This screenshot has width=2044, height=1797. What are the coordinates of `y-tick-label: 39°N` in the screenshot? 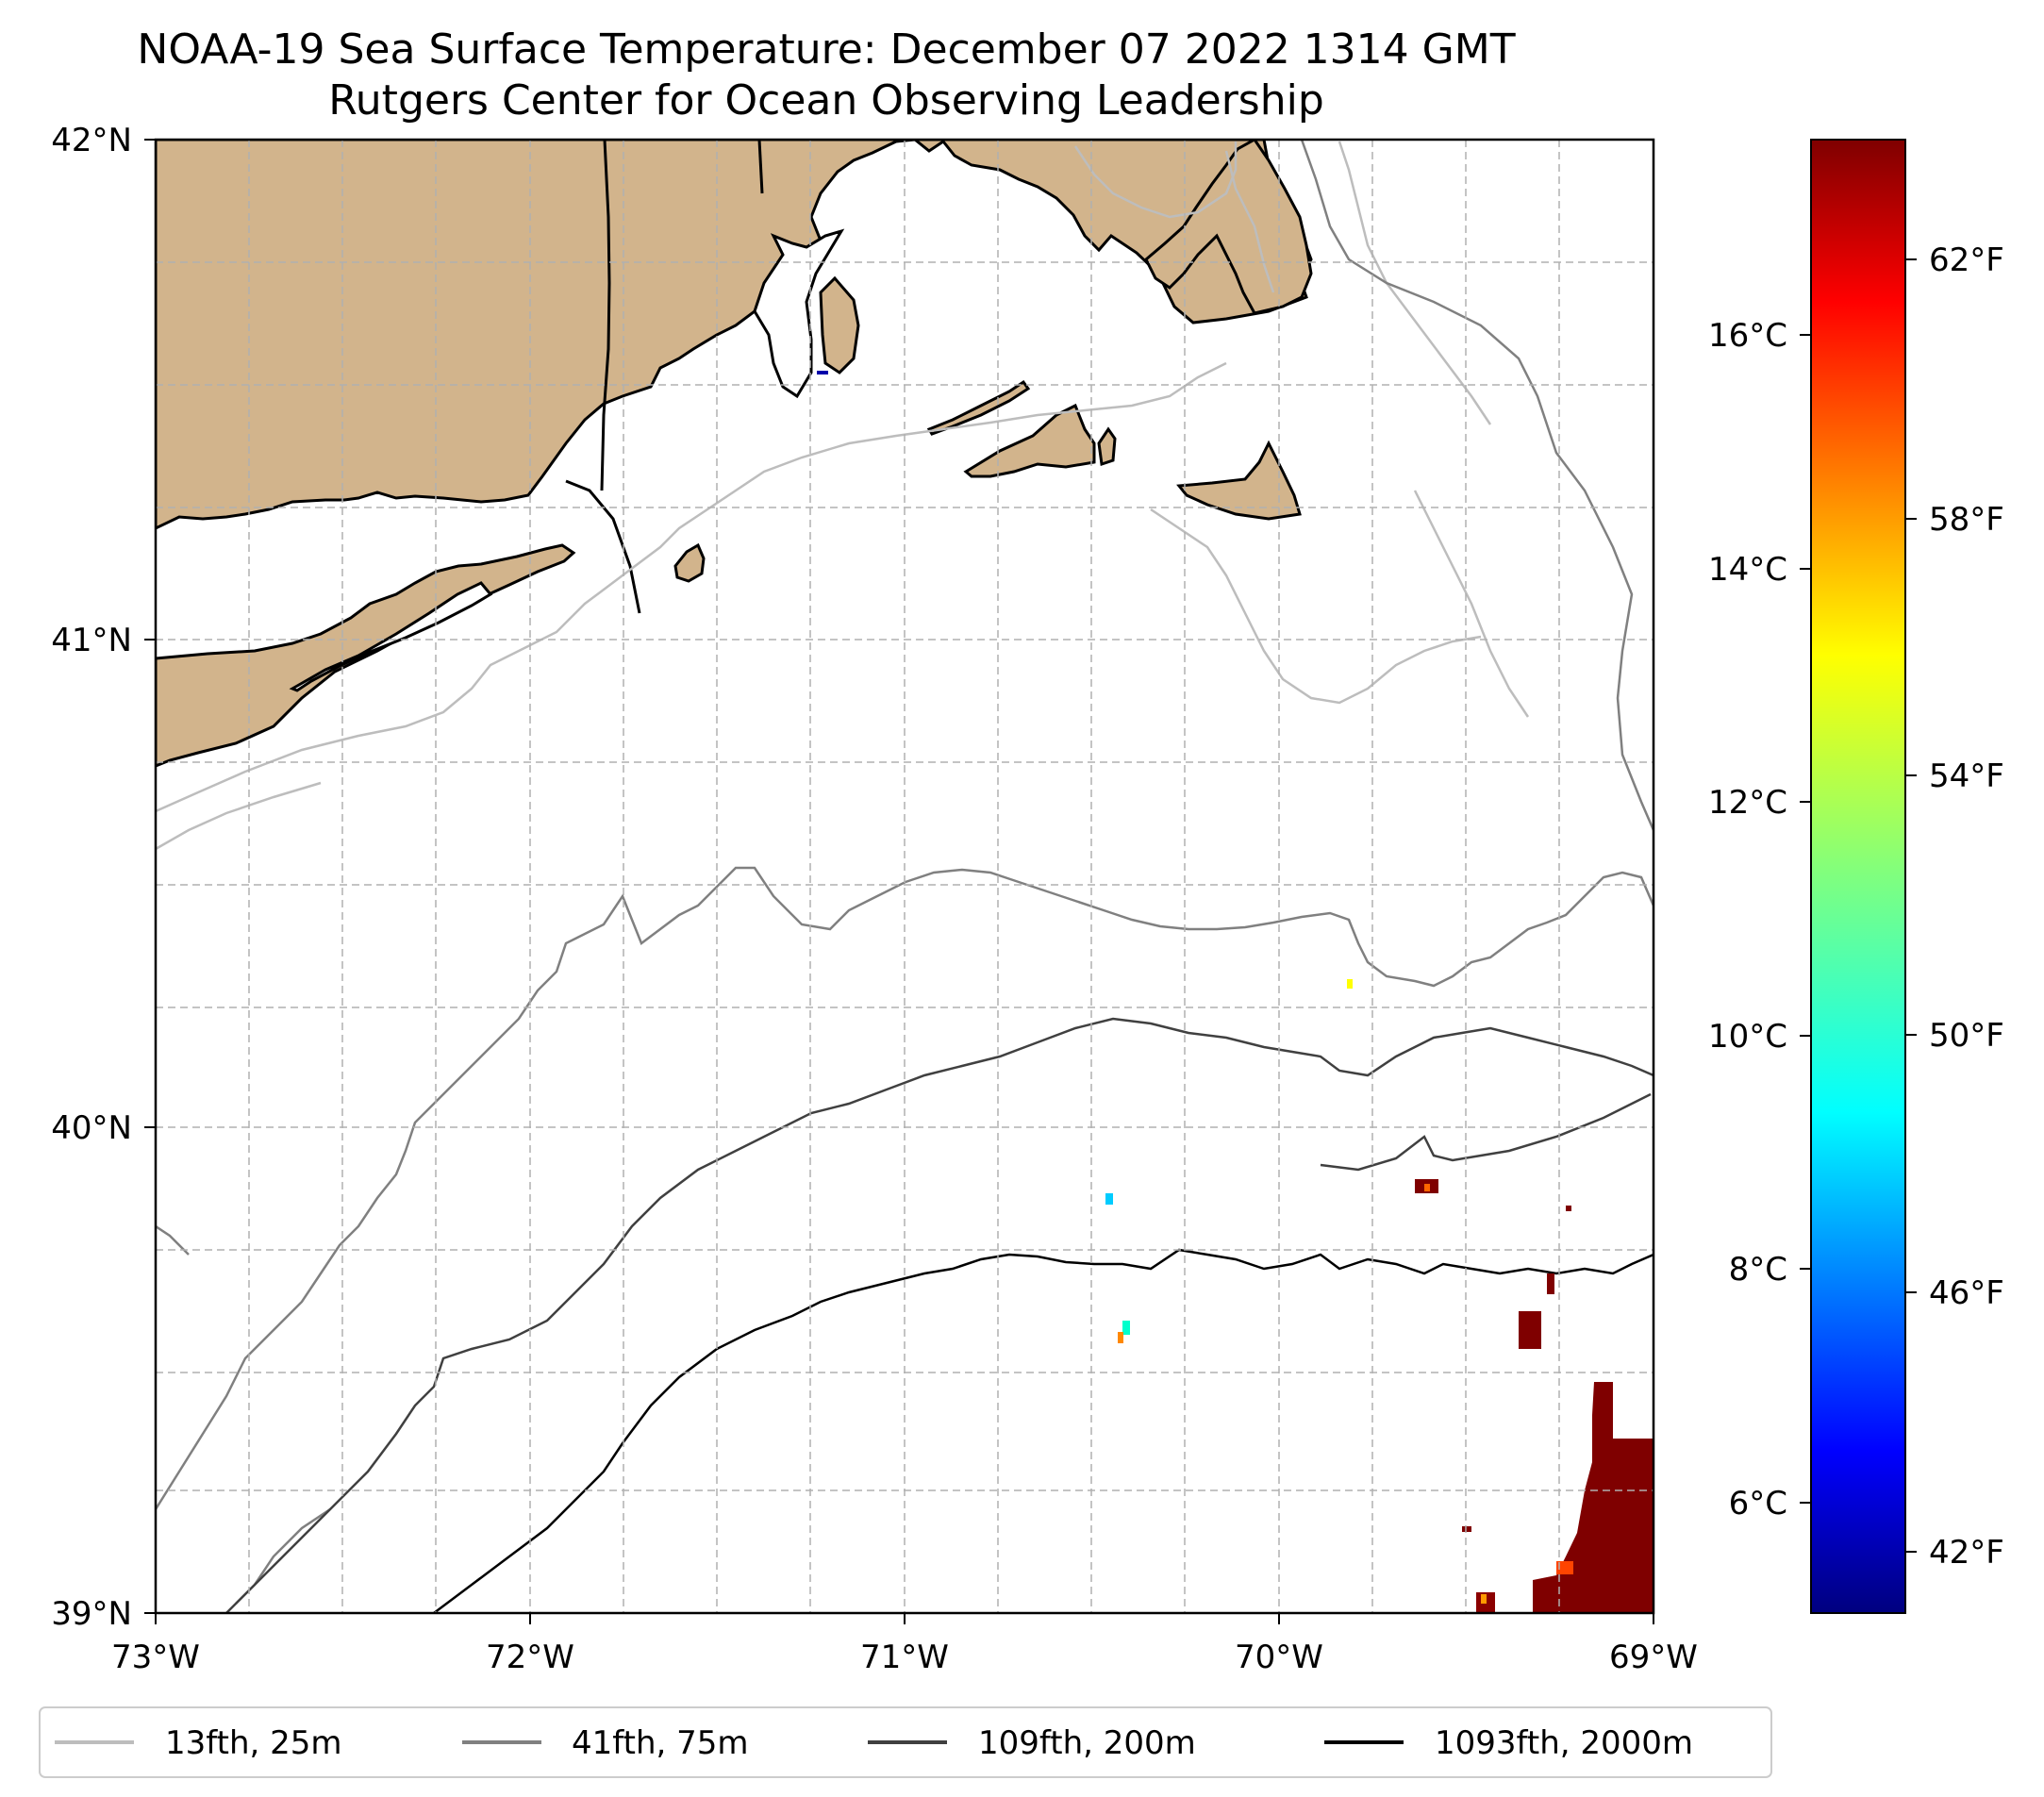 It's located at (92, 1614).